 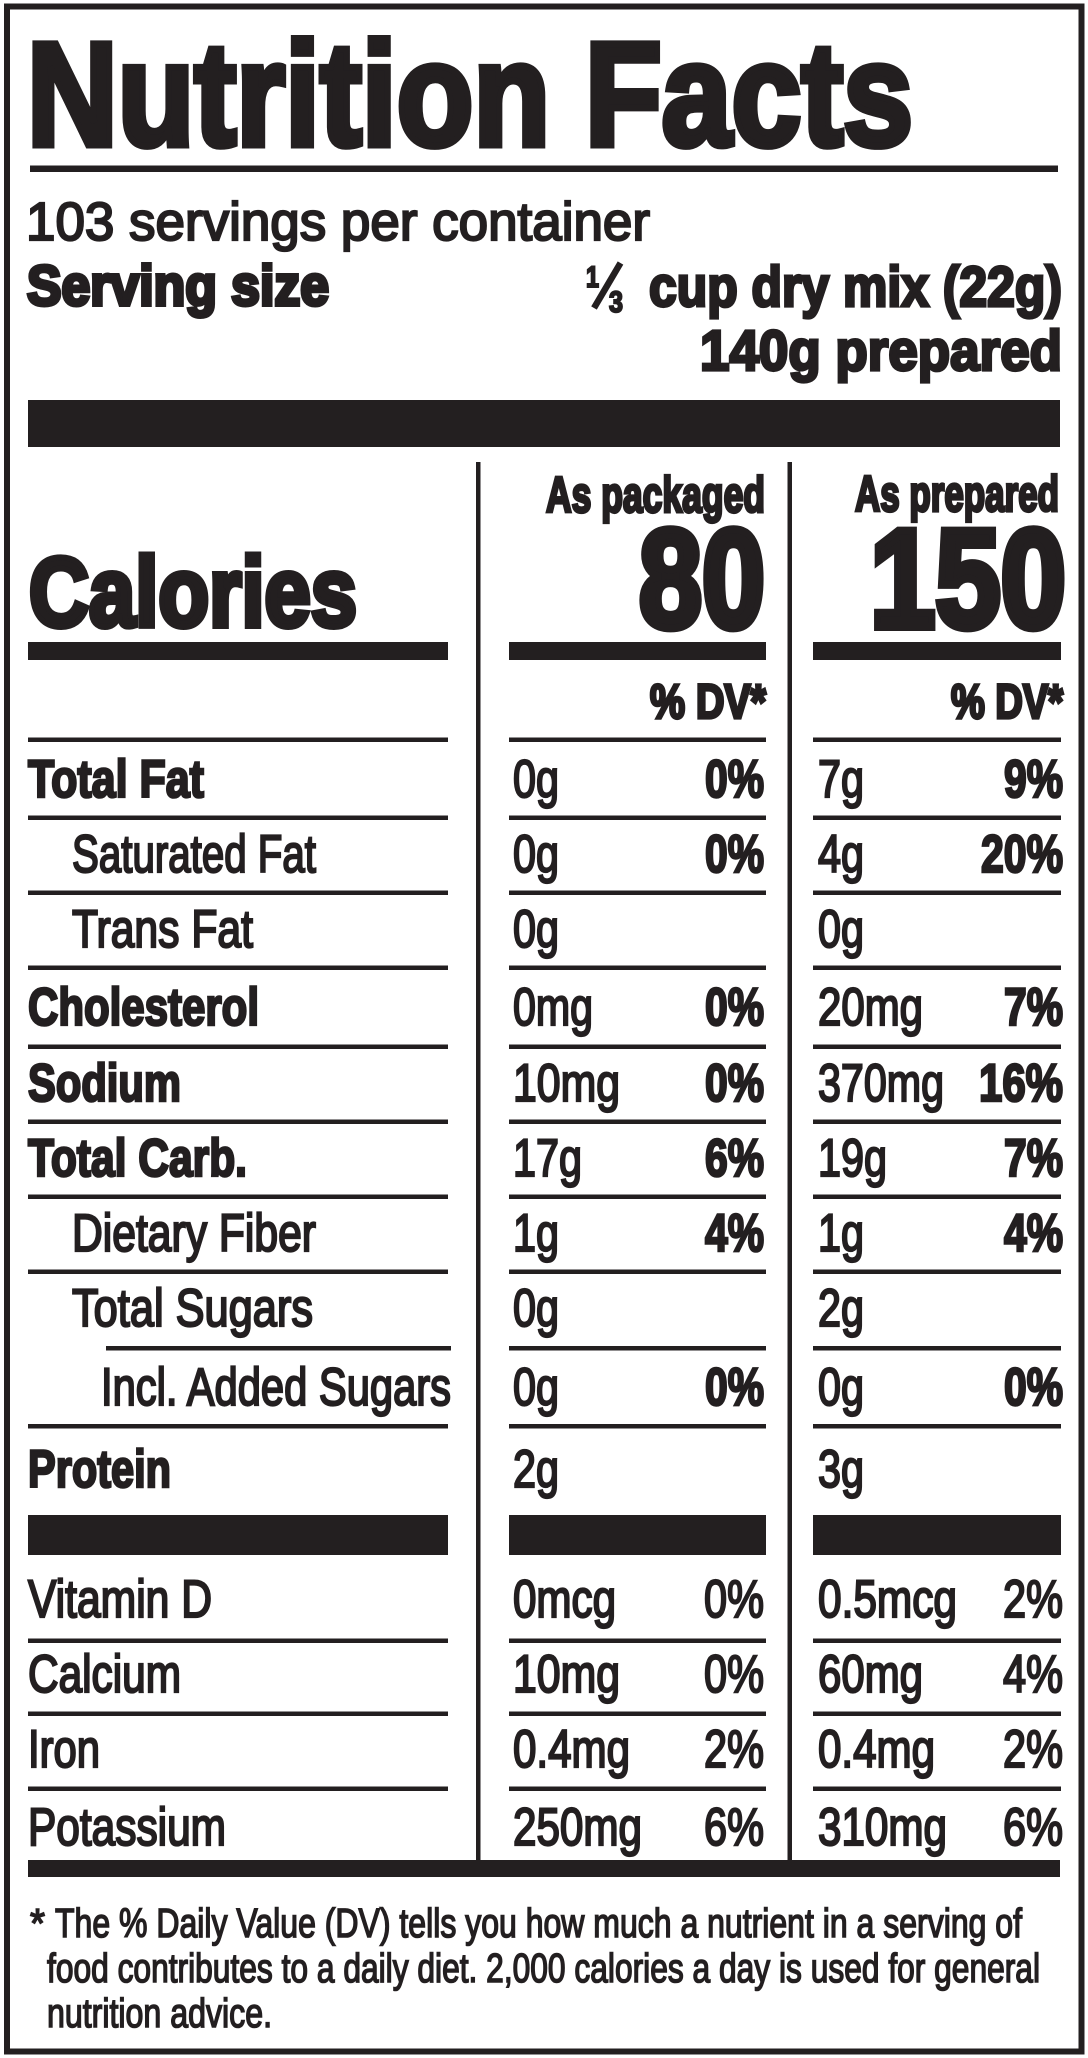 I want to click on svg-text: 3, so click(x=616, y=302).